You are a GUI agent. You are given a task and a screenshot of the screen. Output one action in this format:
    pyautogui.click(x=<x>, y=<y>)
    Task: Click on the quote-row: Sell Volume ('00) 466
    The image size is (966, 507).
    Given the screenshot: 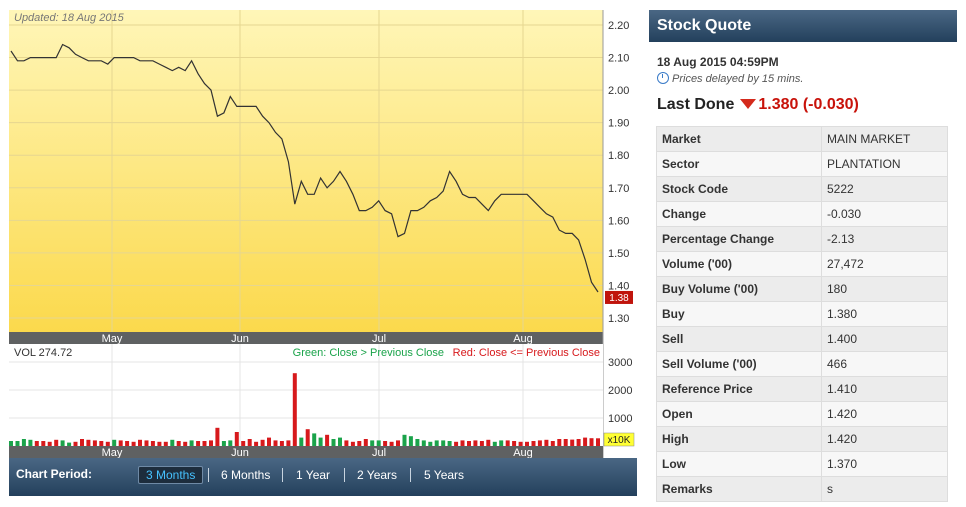 What is the action you would take?
    pyautogui.click(x=802, y=364)
    